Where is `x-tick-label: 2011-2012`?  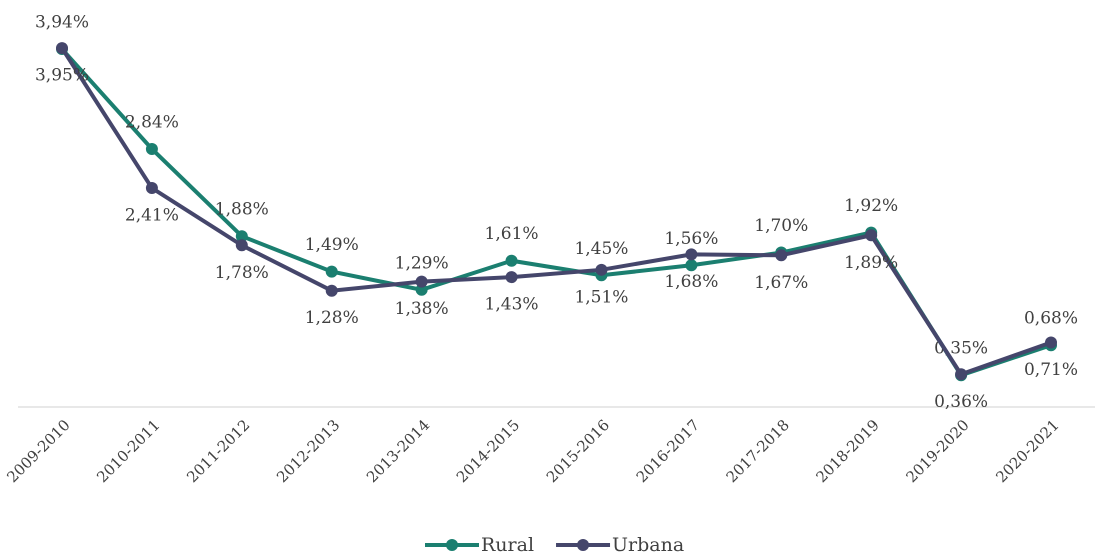
x-tick-label: 2011-2012 is located at coordinates (218, 451).